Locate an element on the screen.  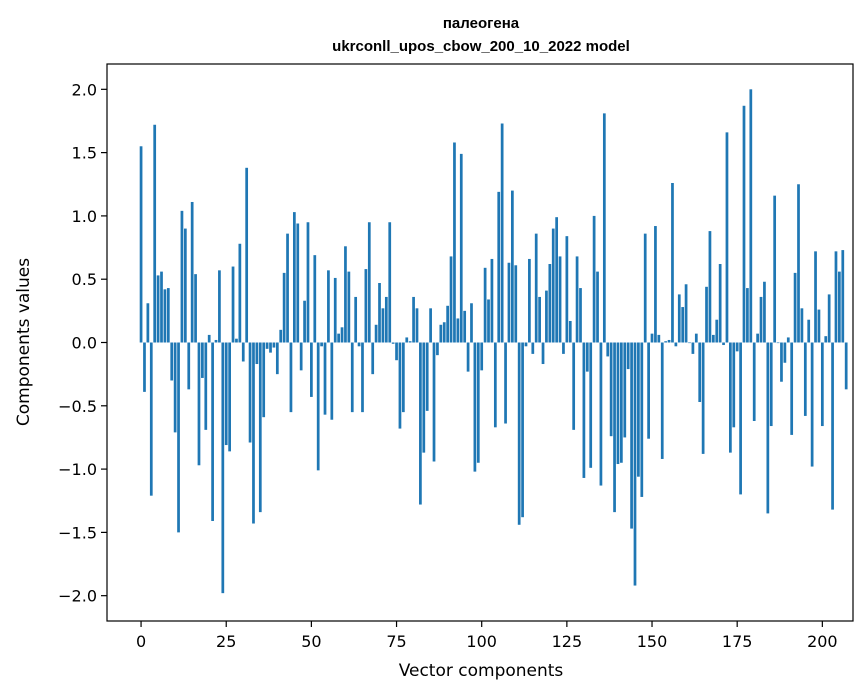
y-tick-label: 1.0 is located at coordinates (84, 216).